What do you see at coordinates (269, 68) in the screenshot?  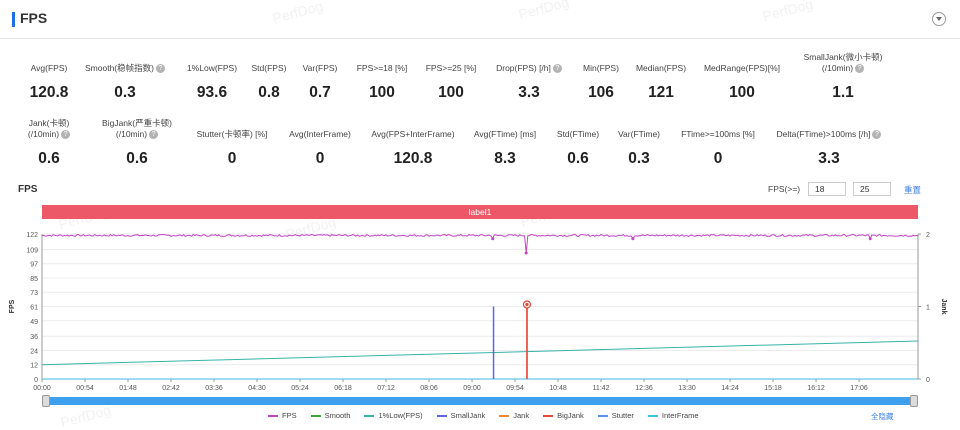 I see `metric-label: Std(FPS)` at bounding box center [269, 68].